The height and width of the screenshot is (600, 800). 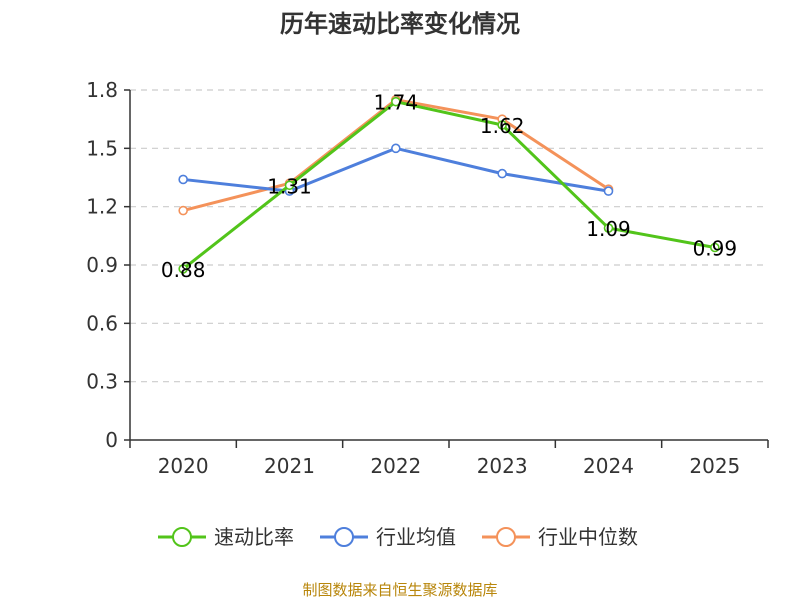 What do you see at coordinates (102, 90) in the screenshot?
I see `y-tick-label: 1.8` at bounding box center [102, 90].